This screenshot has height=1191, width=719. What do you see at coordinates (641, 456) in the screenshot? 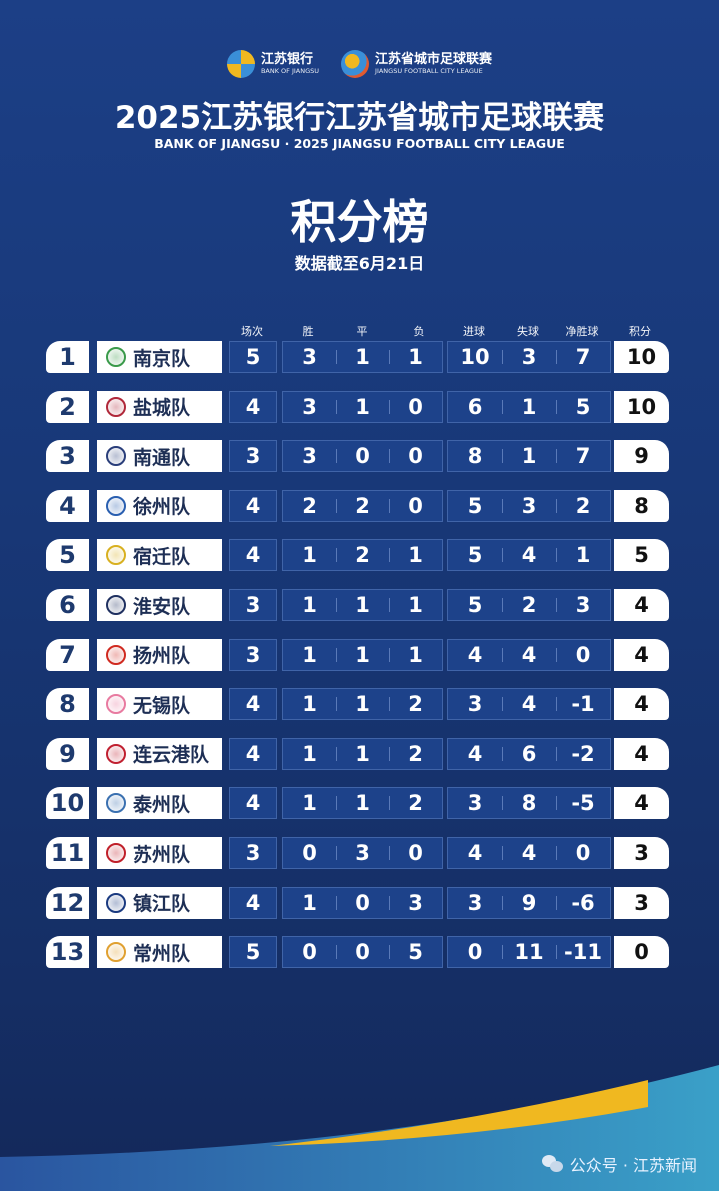
I see `points: 9` at bounding box center [641, 456].